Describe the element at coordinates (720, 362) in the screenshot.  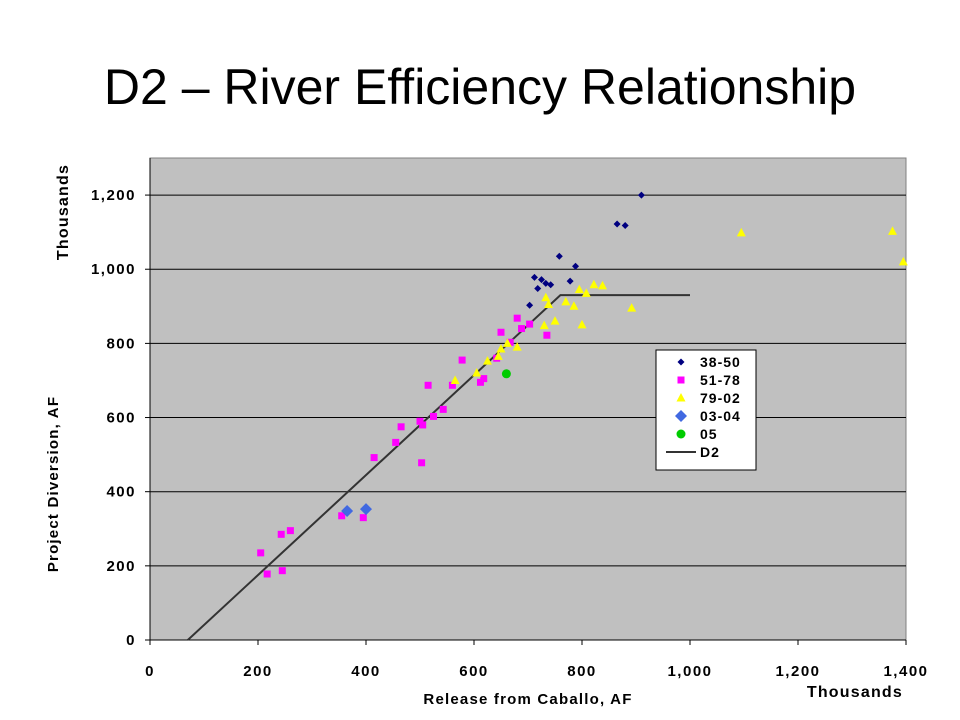
I see `legend-label: 38-50` at that location.